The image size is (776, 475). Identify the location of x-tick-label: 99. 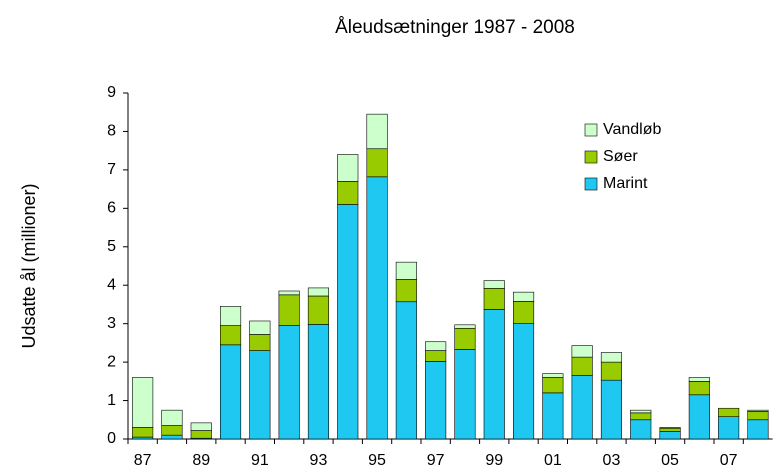
(494, 460).